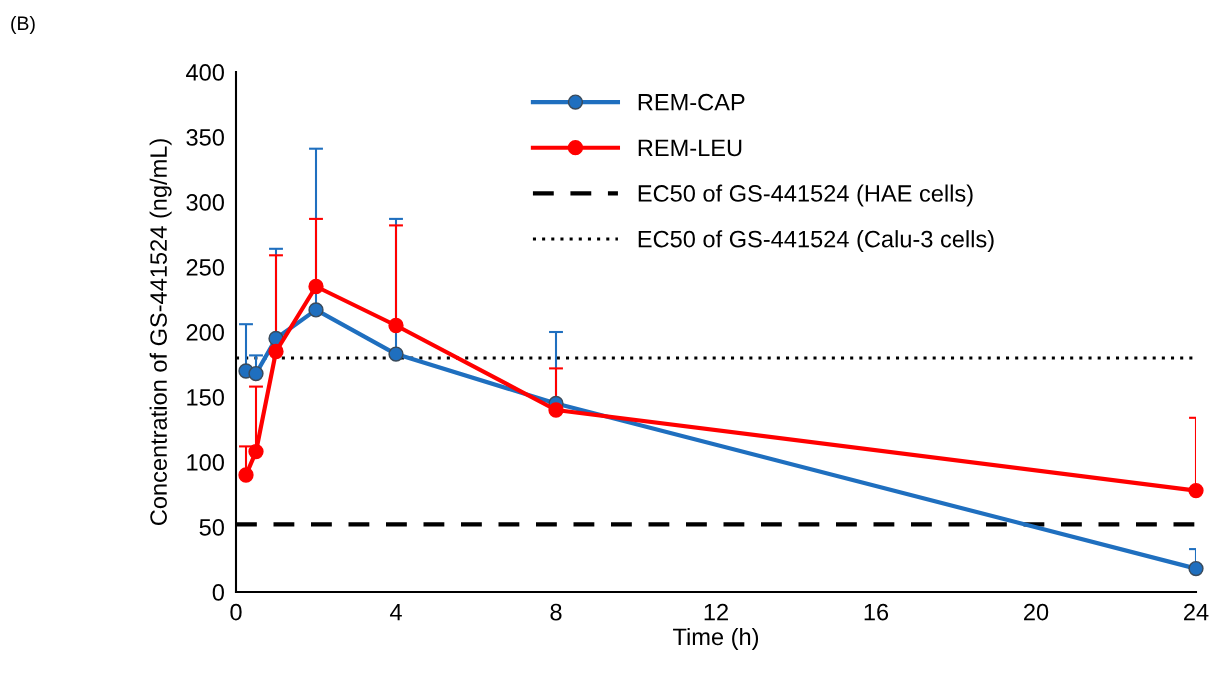  Describe the element at coordinates (160, 332) in the screenshot. I see `y-axis-title: Concentration of GS-441524 (ng/mL)` at that location.